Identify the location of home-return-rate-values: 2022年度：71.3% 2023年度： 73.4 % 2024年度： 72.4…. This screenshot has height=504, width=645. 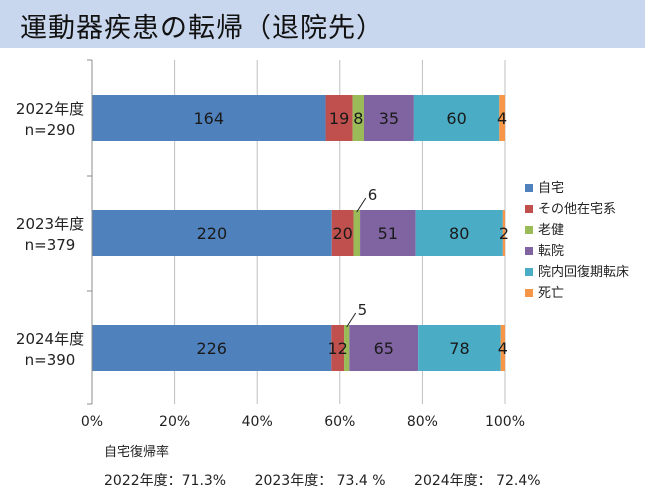
(334, 480).